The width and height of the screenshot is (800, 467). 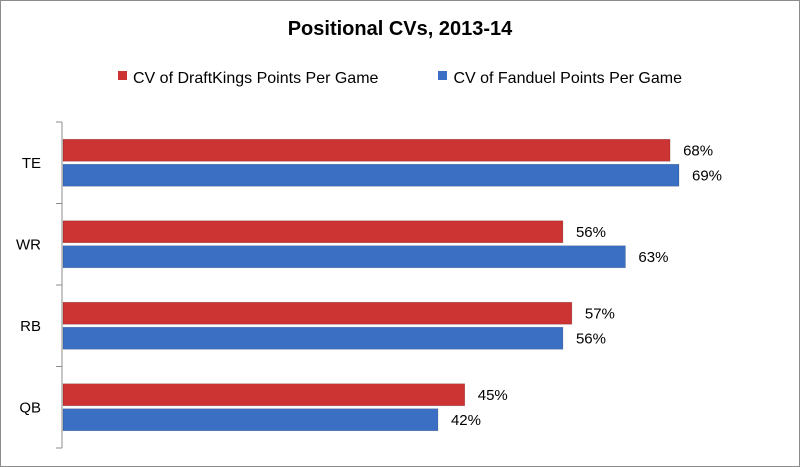 I want to click on bar-qb-fanduel, so click(x=250, y=420).